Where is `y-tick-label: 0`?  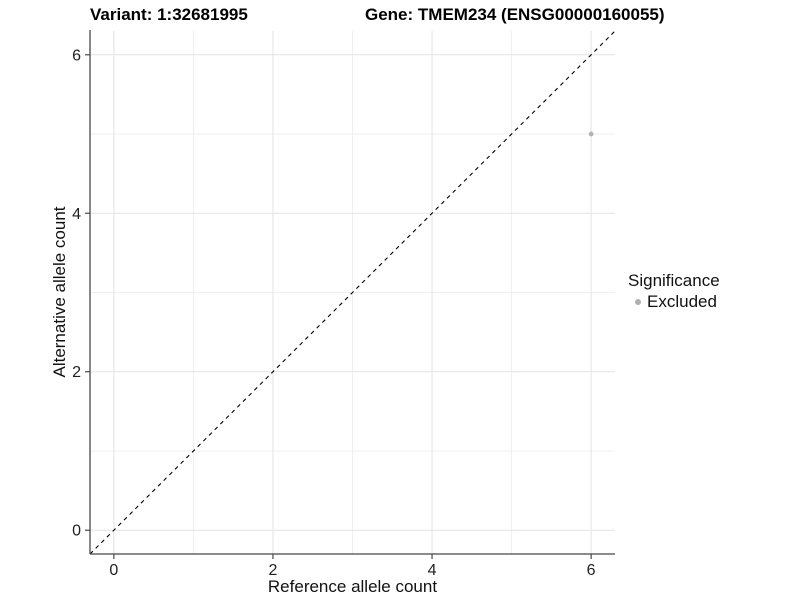 y-tick-label: 0 is located at coordinates (76, 531).